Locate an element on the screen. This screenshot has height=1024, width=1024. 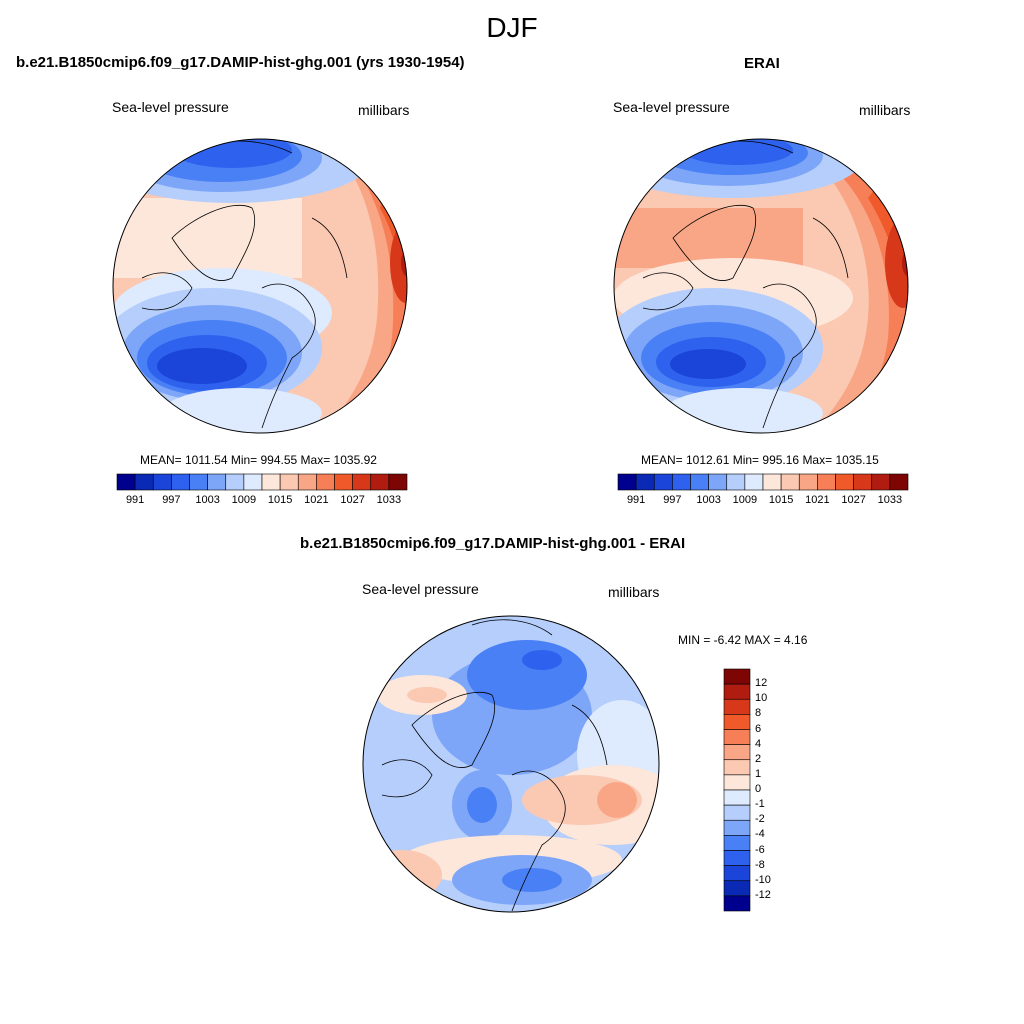
model-colorbar-ticks: 991 997 1003 1009 1015 1021 1027 1033 is located at coordinates (262, 501).